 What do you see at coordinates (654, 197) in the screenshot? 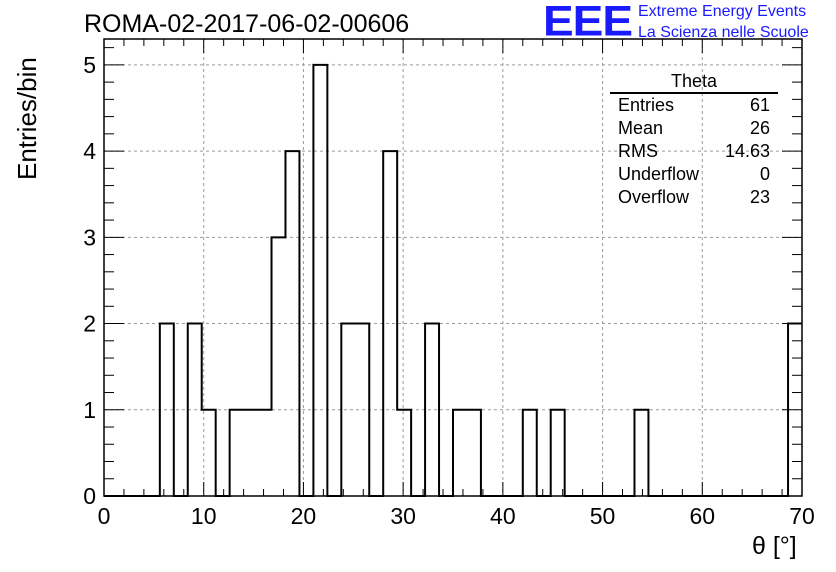
I see `stats-label: Overflow` at bounding box center [654, 197].